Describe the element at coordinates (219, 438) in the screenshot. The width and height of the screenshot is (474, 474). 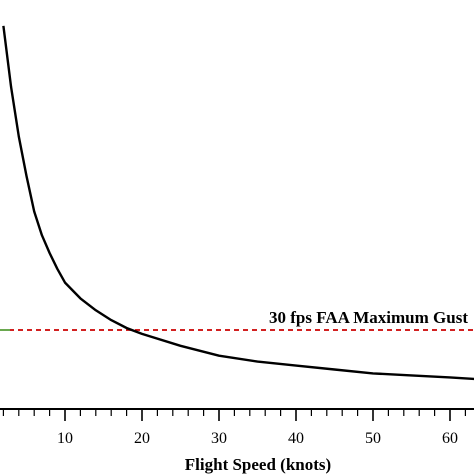
I see `x-tick-label: 30` at that location.